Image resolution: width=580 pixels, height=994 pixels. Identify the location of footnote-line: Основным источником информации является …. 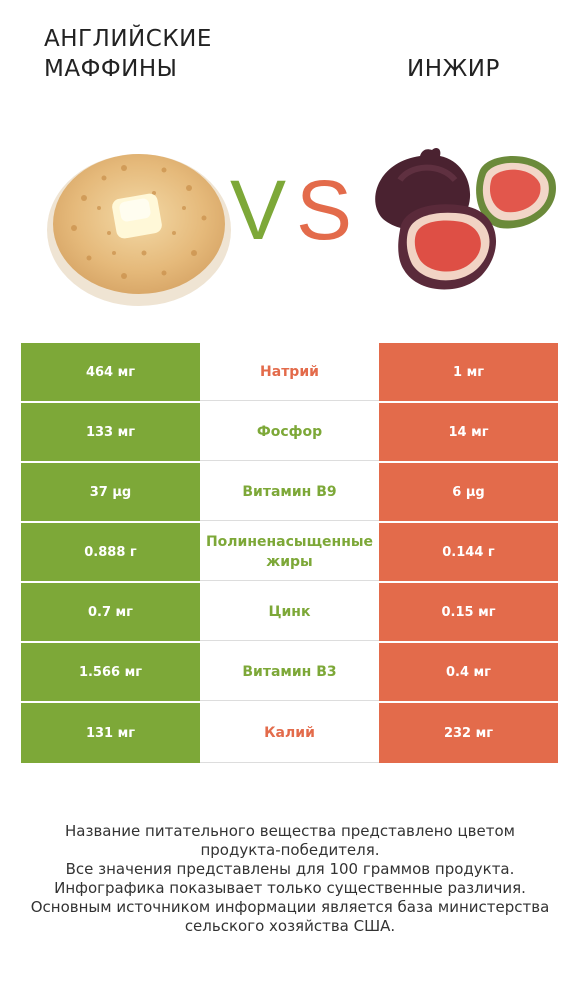
(290, 907).